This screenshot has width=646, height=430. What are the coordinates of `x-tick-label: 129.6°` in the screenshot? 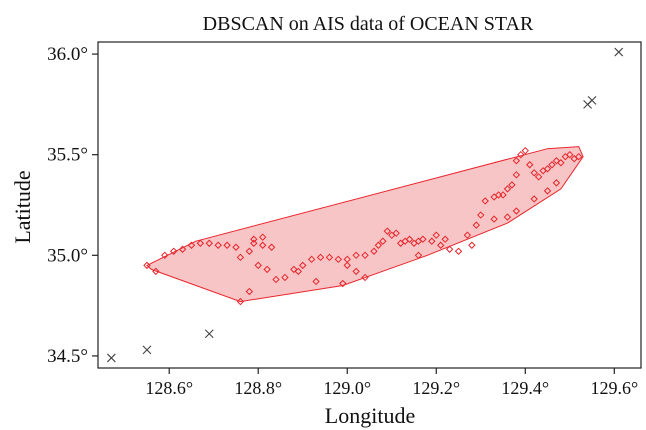 It's located at (614, 388).